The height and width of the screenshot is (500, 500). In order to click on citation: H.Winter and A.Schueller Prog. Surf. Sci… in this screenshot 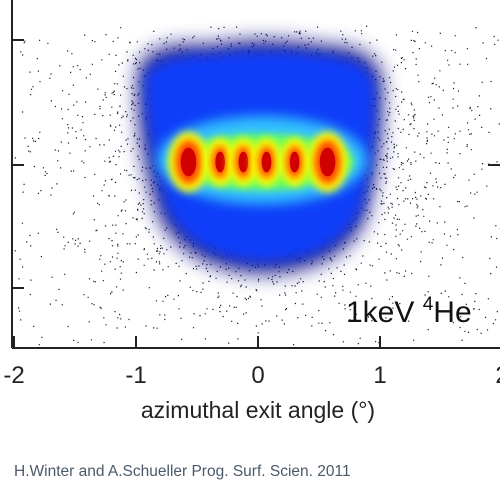, I will do `click(182, 471)`.